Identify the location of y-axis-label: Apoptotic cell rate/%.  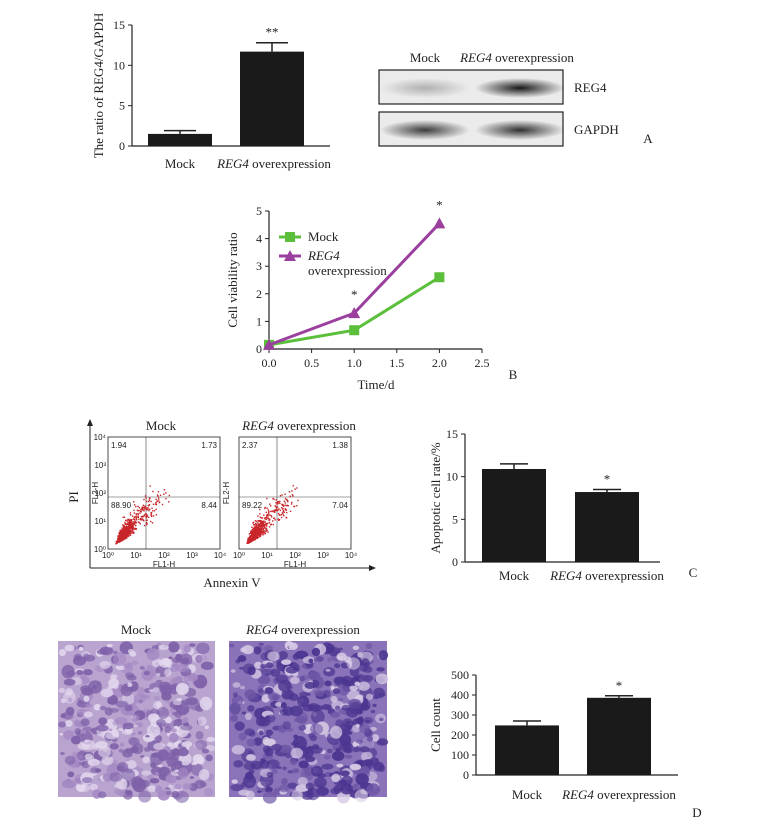
(435, 497).